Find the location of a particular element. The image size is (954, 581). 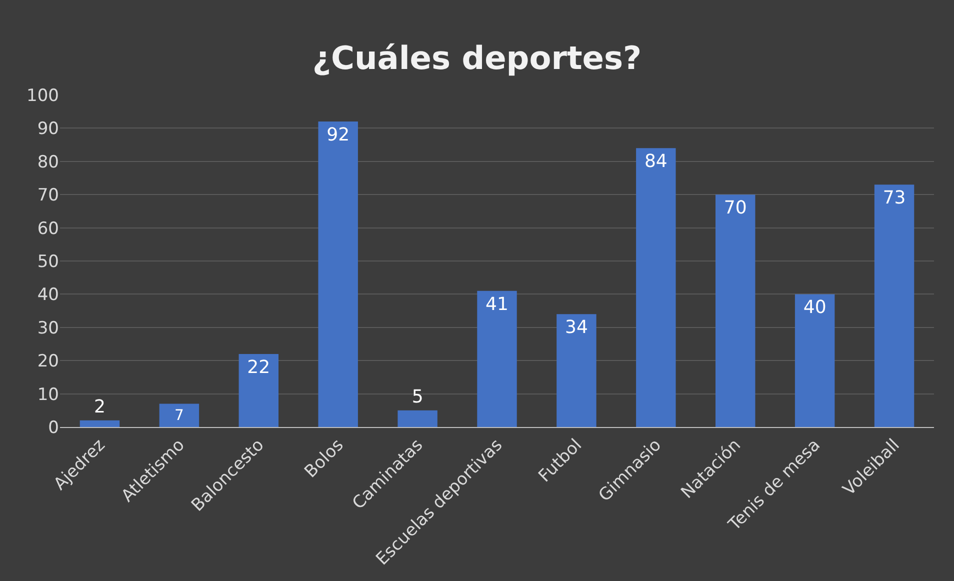

y-tick-label: 20 is located at coordinates (48, 362).